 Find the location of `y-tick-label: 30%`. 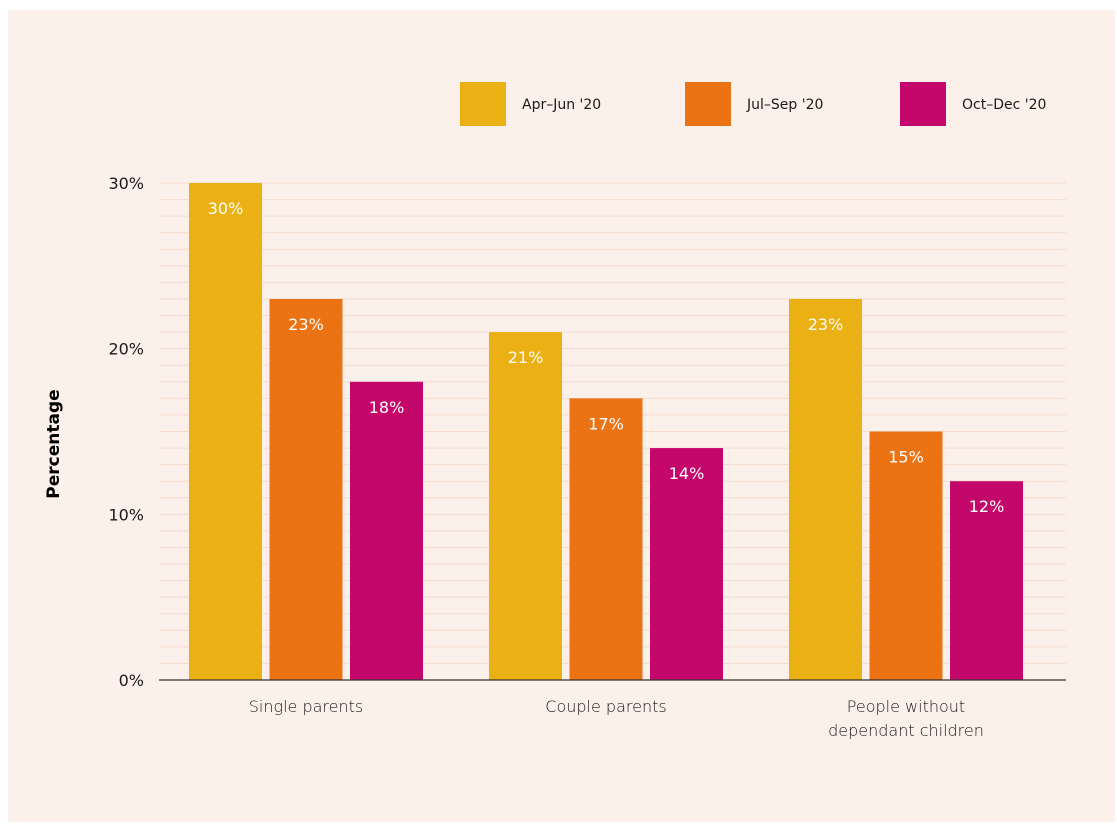

y-tick-label: 30% is located at coordinates (126, 183).